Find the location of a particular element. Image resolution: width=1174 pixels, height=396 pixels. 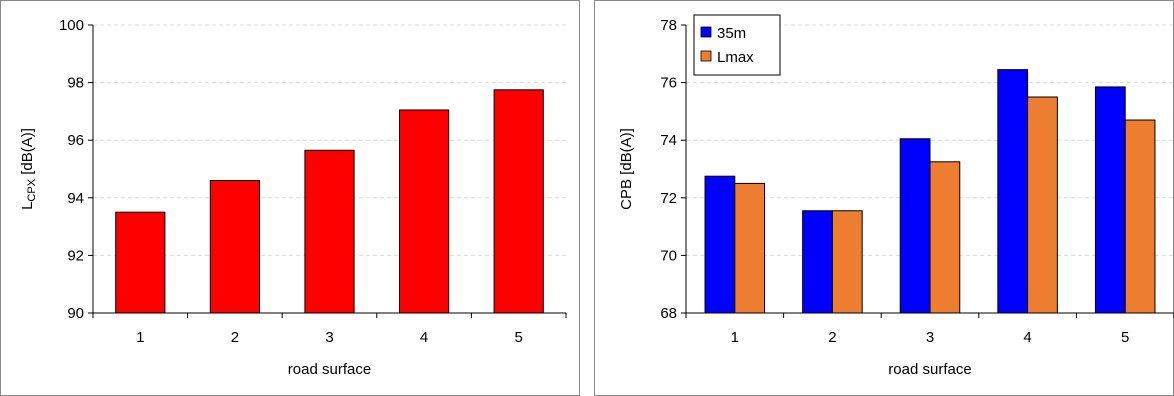

chart1-y-tick-label: 70 is located at coordinates (668, 255).